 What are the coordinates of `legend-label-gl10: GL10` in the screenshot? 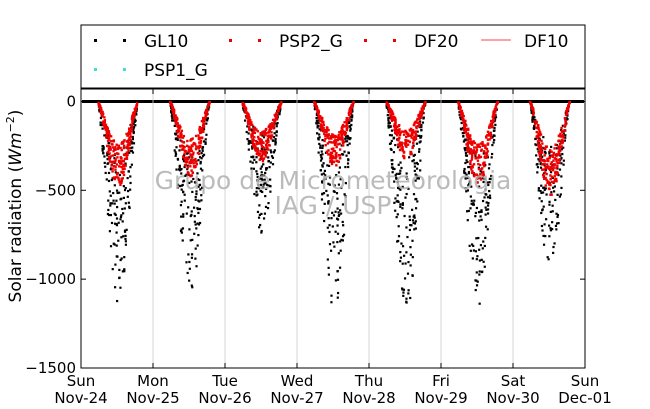 It's located at (166, 42).